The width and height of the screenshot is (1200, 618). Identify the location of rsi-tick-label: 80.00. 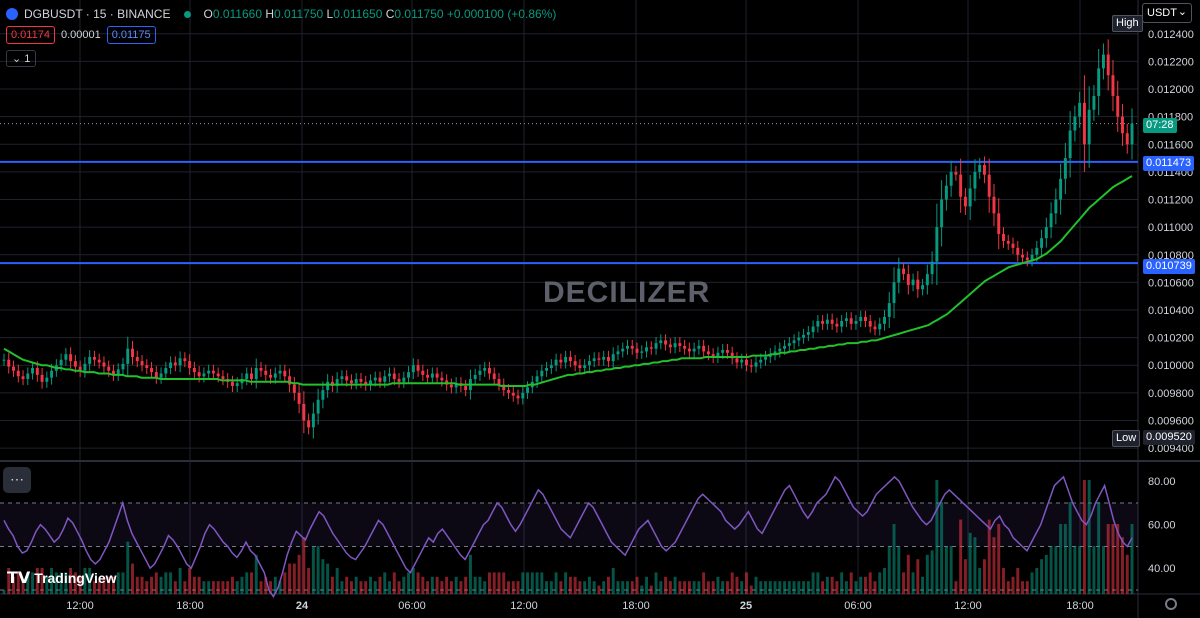
(1162, 482).